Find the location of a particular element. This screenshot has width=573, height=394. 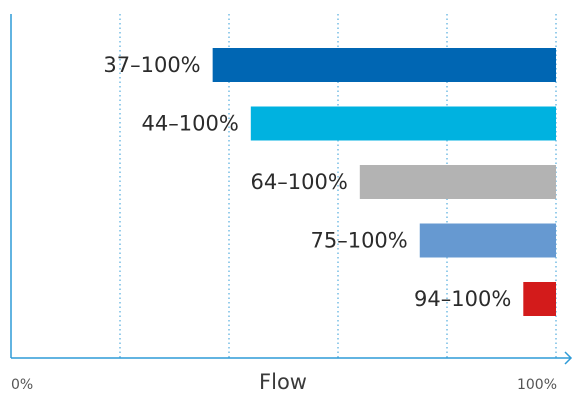

bar-label: 64–100% is located at coordinates (299, 182).